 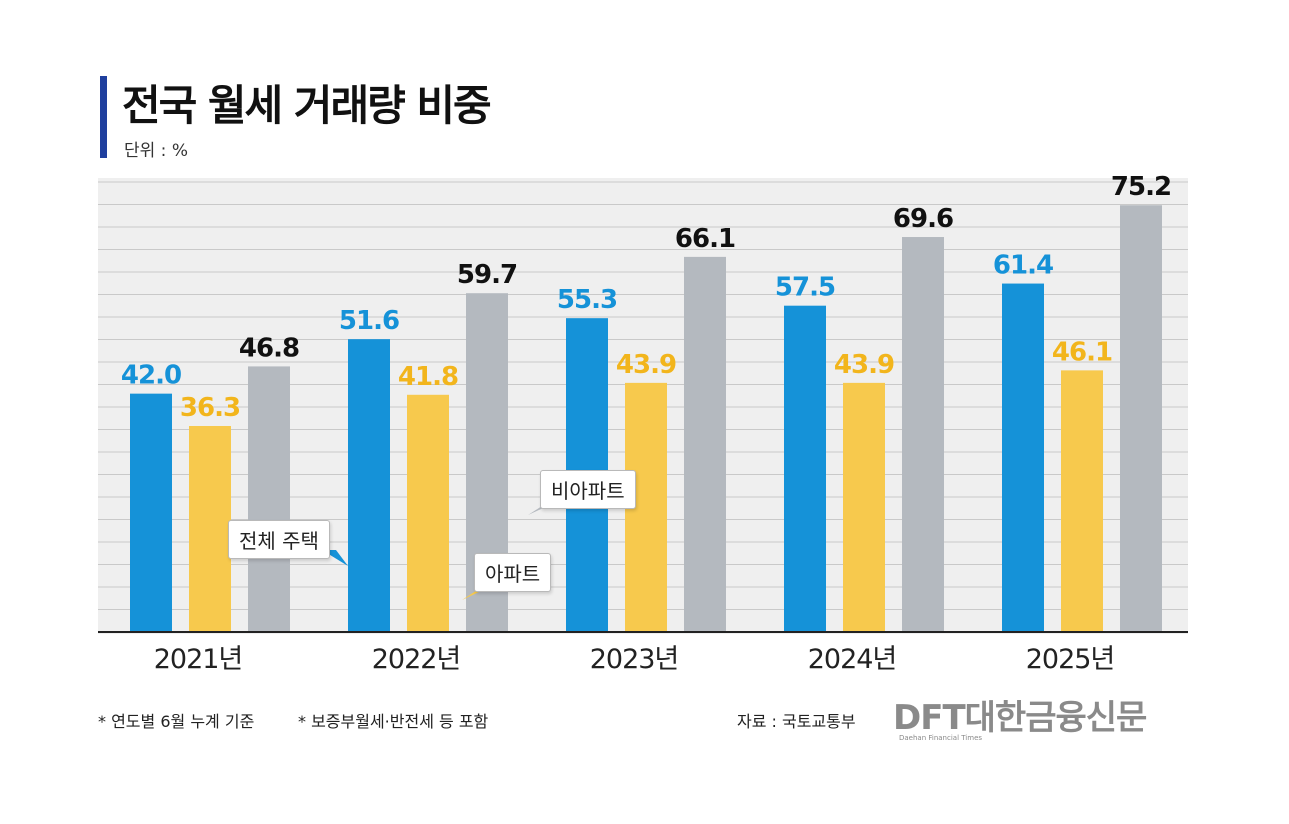 What do you see at coordinates (796, 721) in the screenshot?
I see `source-label: 자료 : 국토교통부` at bounding box center [796, 721].